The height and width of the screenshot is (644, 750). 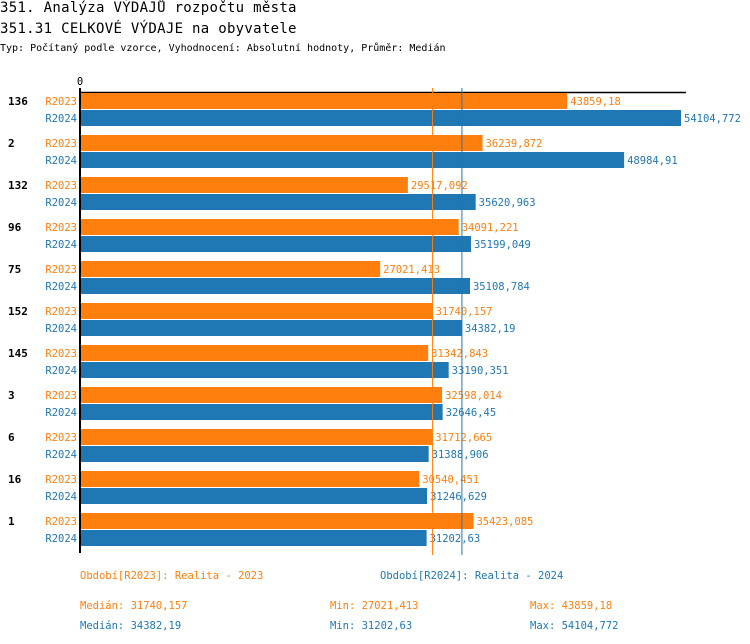 What do you see at coordinates (411, 270) in the screenshot?
I see `data-label: 27021,413` at bounding box center [411, 270].